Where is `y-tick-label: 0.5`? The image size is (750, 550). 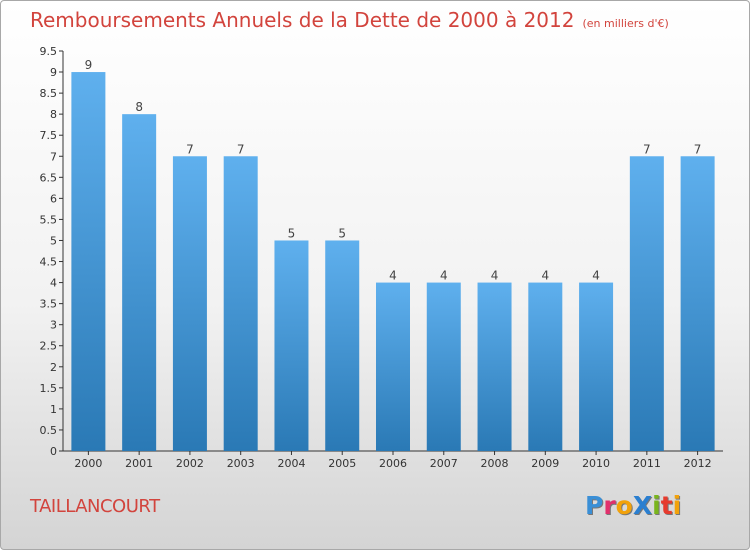
y-tick-label: 0.5 is located at coordinates (49, 430).